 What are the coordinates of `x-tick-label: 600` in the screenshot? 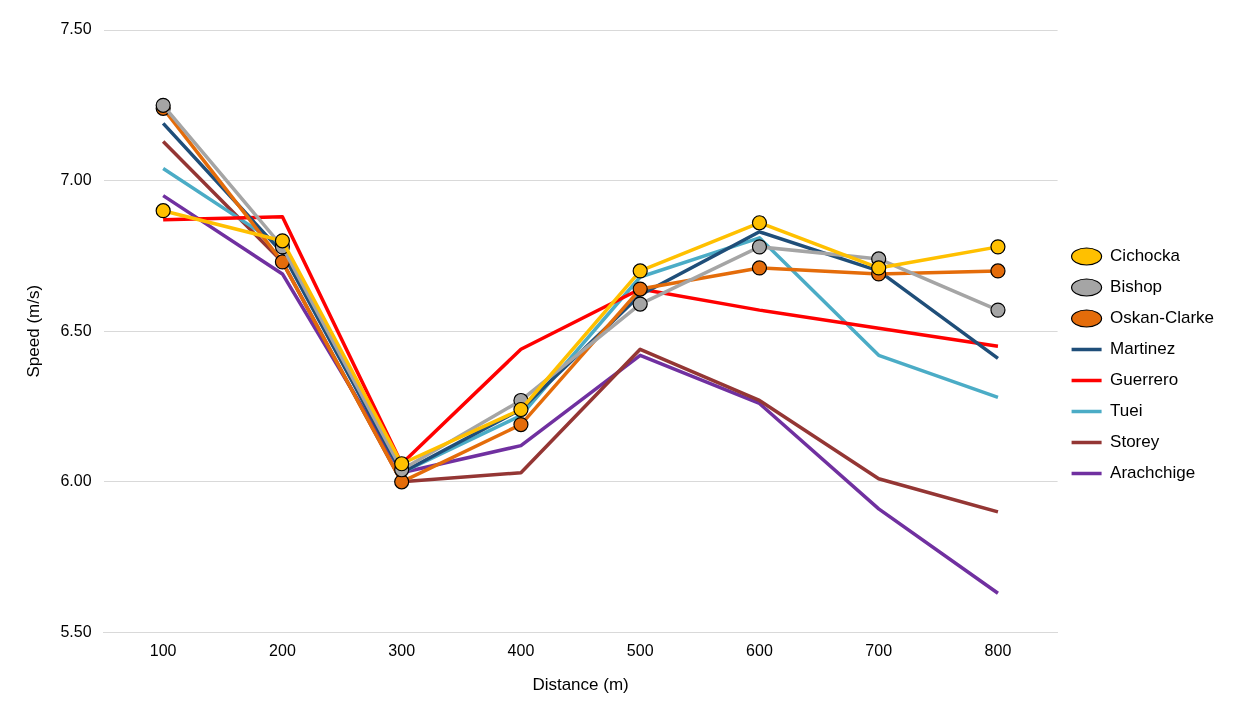 It's located at (759, 651).